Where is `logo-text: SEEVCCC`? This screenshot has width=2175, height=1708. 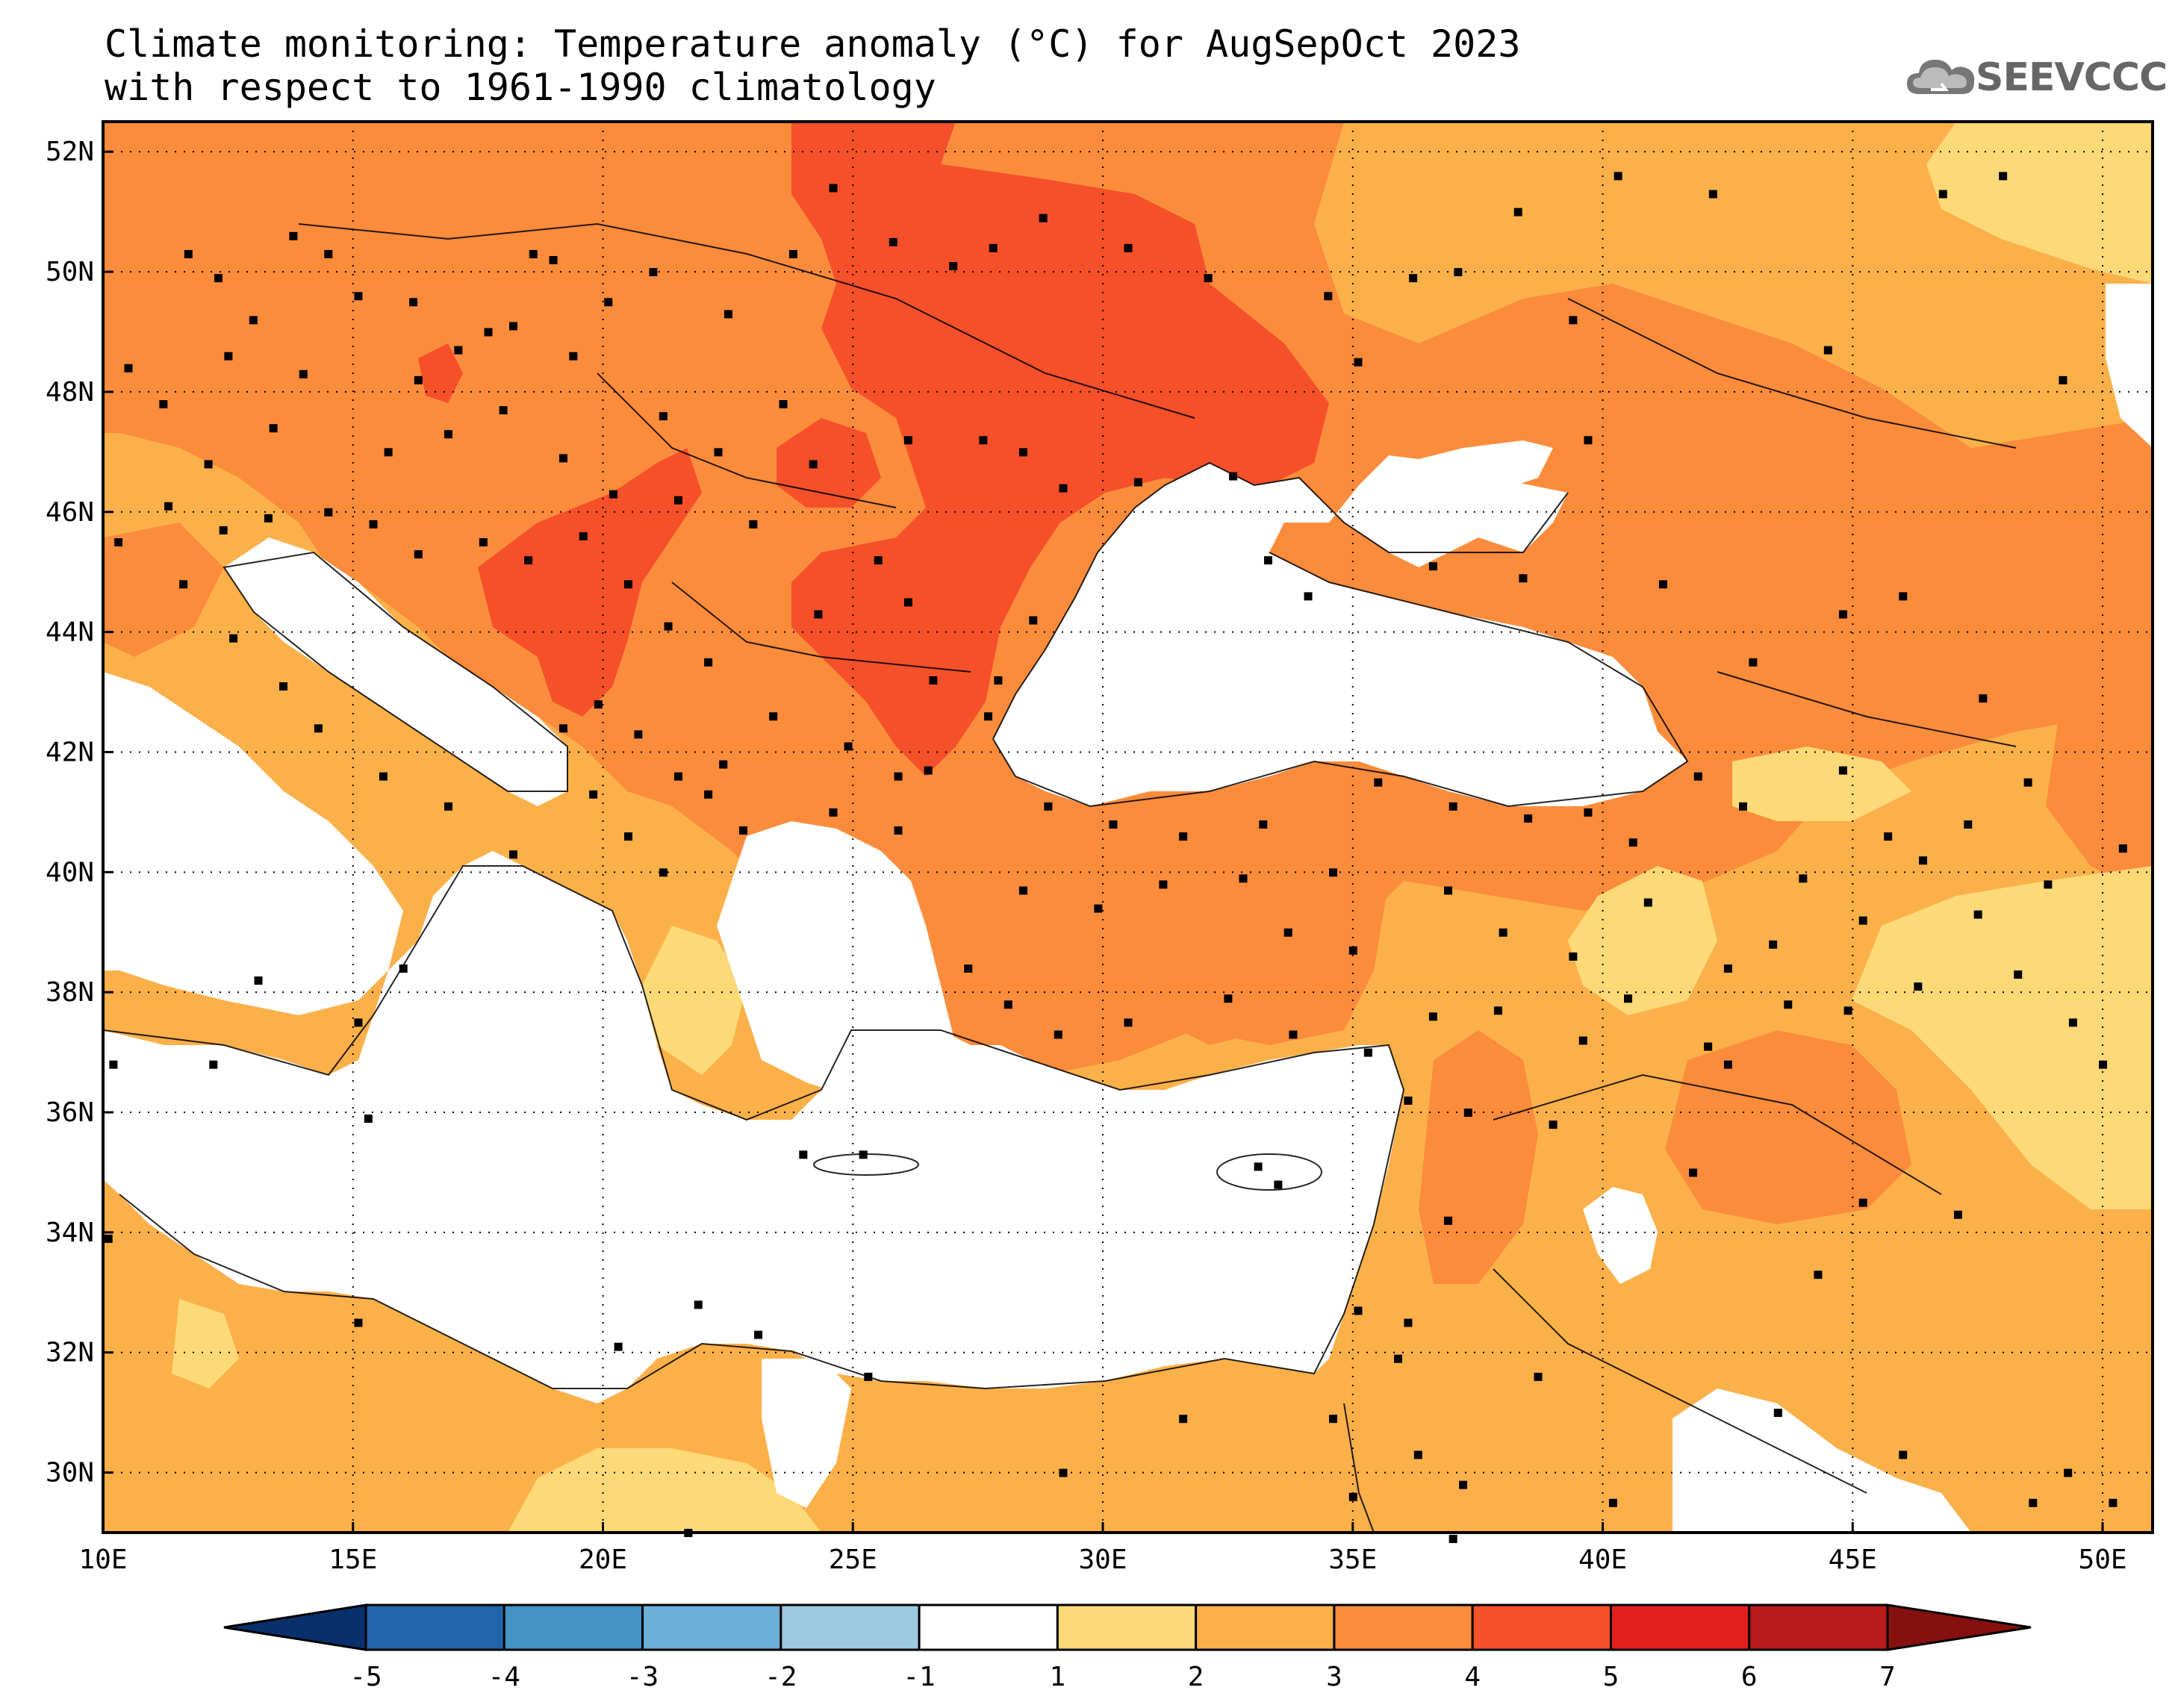
logo-text: SEEVCCC is located at coordinates (2072, 77).